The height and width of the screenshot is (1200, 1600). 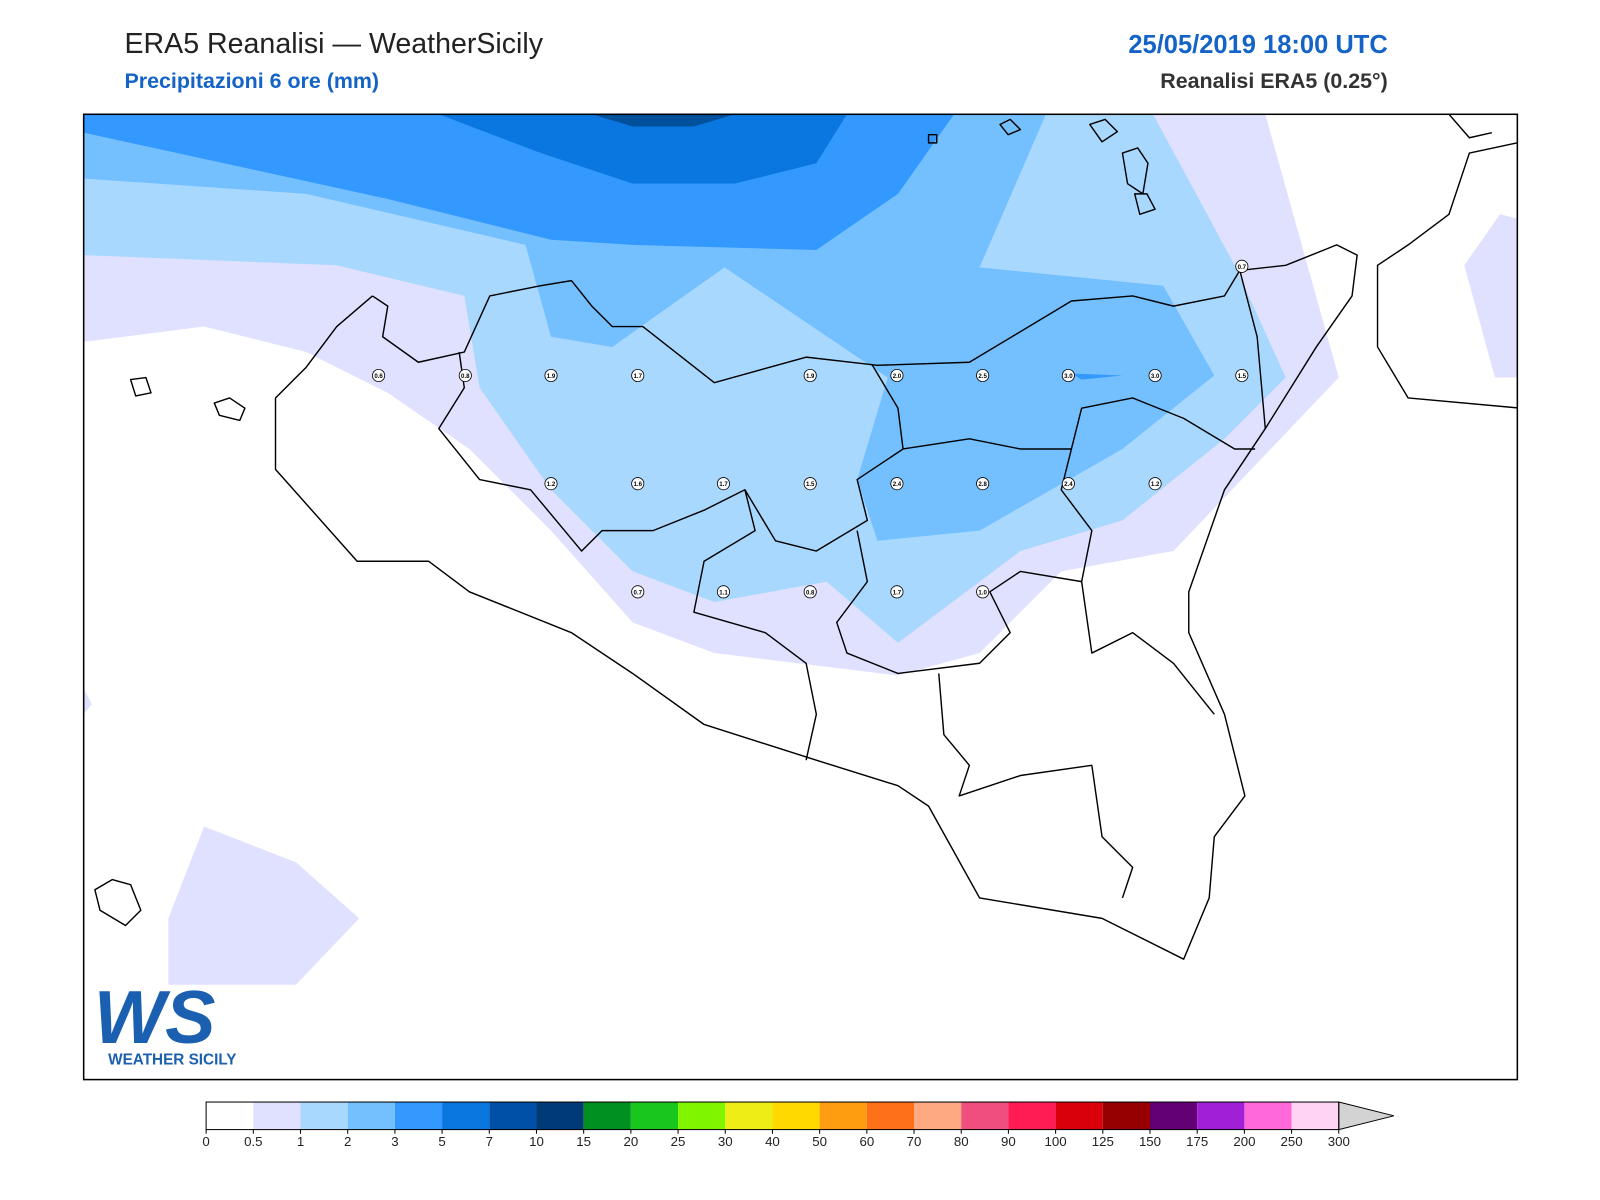 I want to click on station-value: 1.0, so click(x=982, y=592).